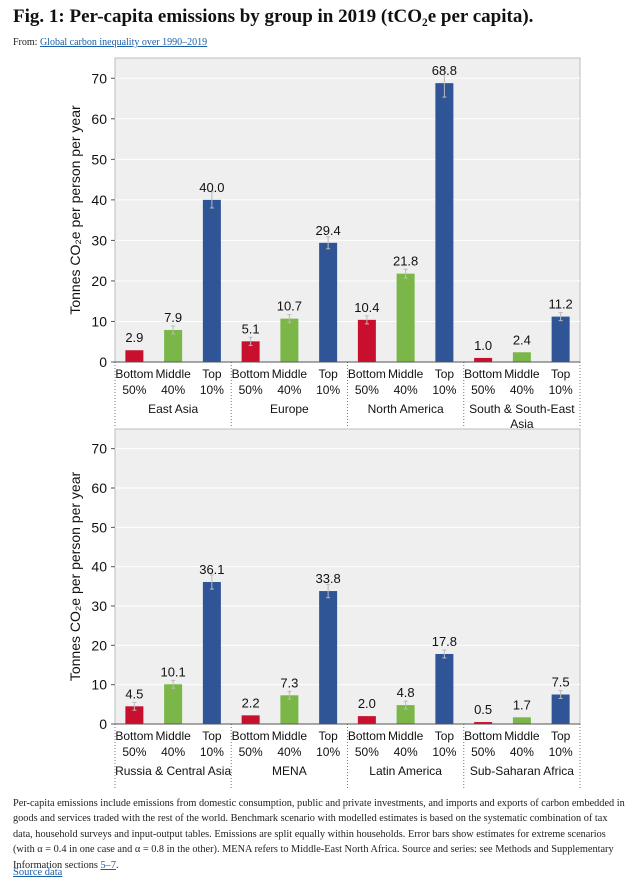 The image size is (635, 884). Describe the element at coordinates (211, 569) in the screenshot. I see `chart2-data-label: 36.1` at that location.